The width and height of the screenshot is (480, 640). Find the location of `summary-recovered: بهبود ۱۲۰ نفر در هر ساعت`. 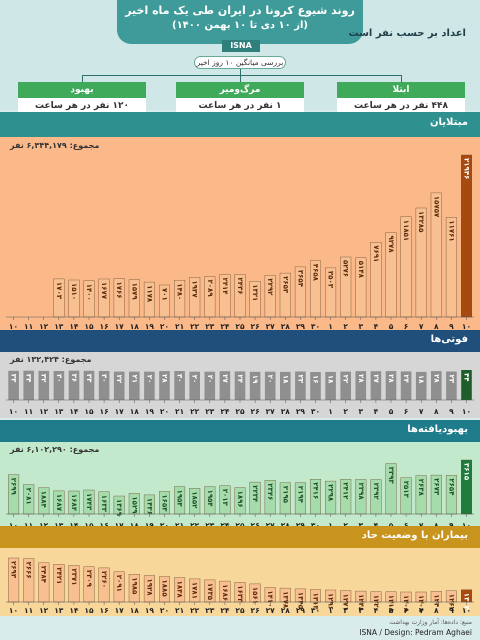

summary-recovered: بهبود ۱۲۰ نفر در هر ساعت is located at coordinates (82, 98).